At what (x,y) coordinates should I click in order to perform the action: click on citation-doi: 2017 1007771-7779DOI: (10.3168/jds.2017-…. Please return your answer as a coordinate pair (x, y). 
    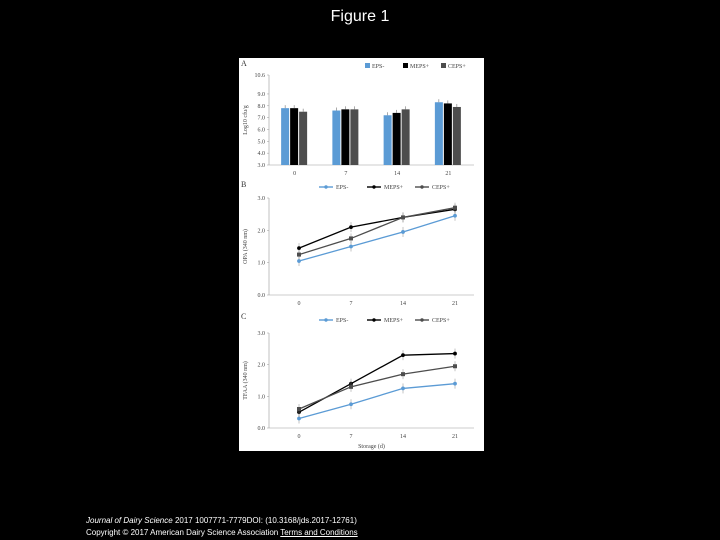
    Looking at the image, I should click on (264, 520).